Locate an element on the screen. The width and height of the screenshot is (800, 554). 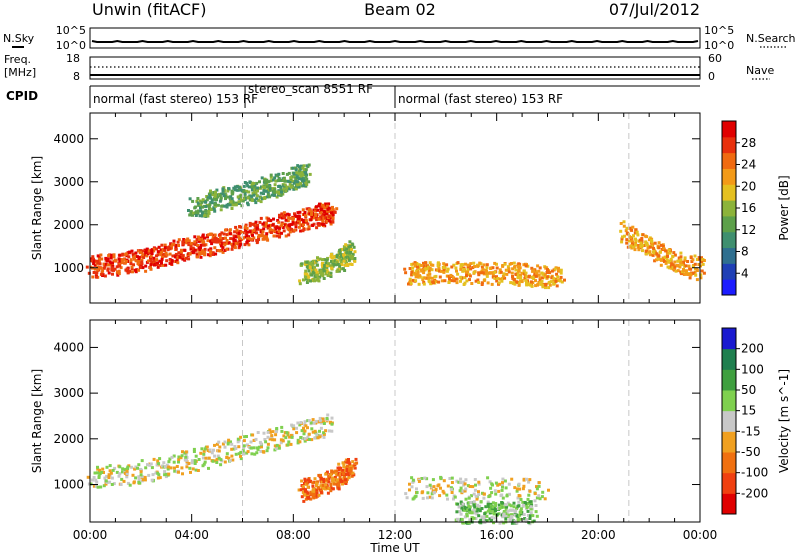
freq-panel: Freq. [MHz] 18 8 60 0 Nave is located at coordinates (389, 67).